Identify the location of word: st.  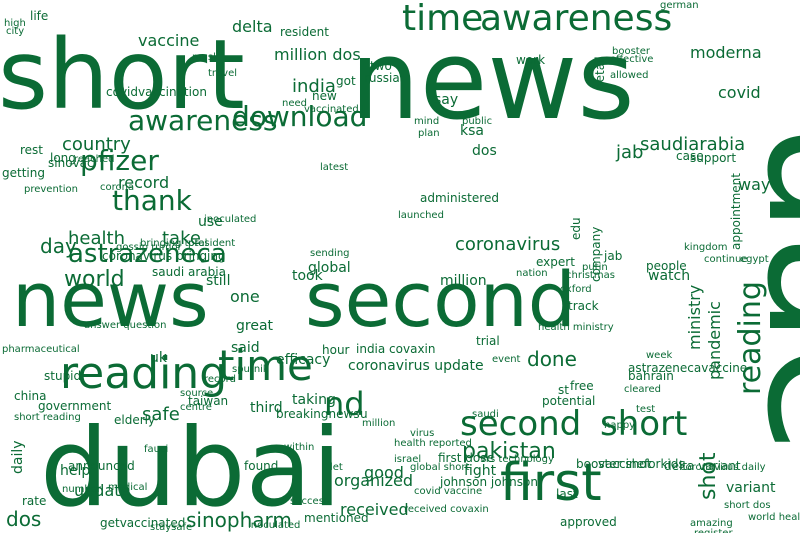
(563, 390).